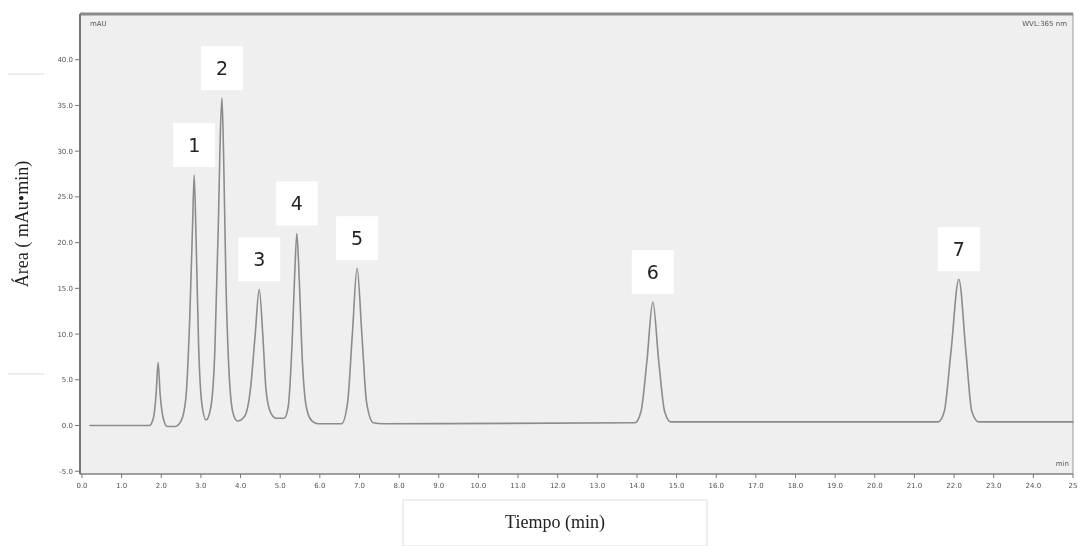 This screenshot has width=1078, height=546. Describe the element at coordinates (194, 144) in the screenshot. I see `annotation: 1` at that location.